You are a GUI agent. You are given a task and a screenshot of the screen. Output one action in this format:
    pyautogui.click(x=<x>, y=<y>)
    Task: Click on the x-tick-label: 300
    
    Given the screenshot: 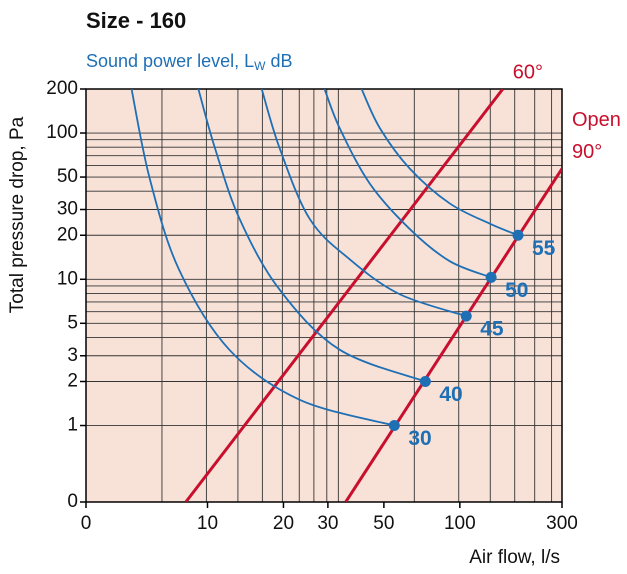 What is the action you would take?
    pyautogui.click(x=562, y=523)
    